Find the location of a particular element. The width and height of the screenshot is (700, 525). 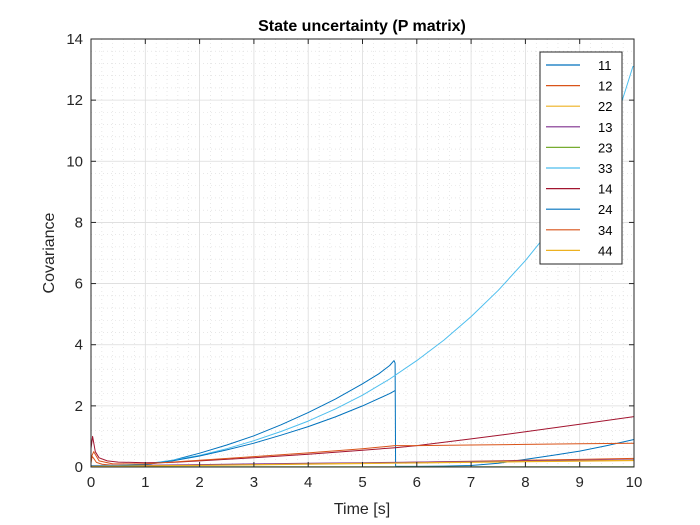

legend-label-34: 34 is located at coordinates (605, 230).